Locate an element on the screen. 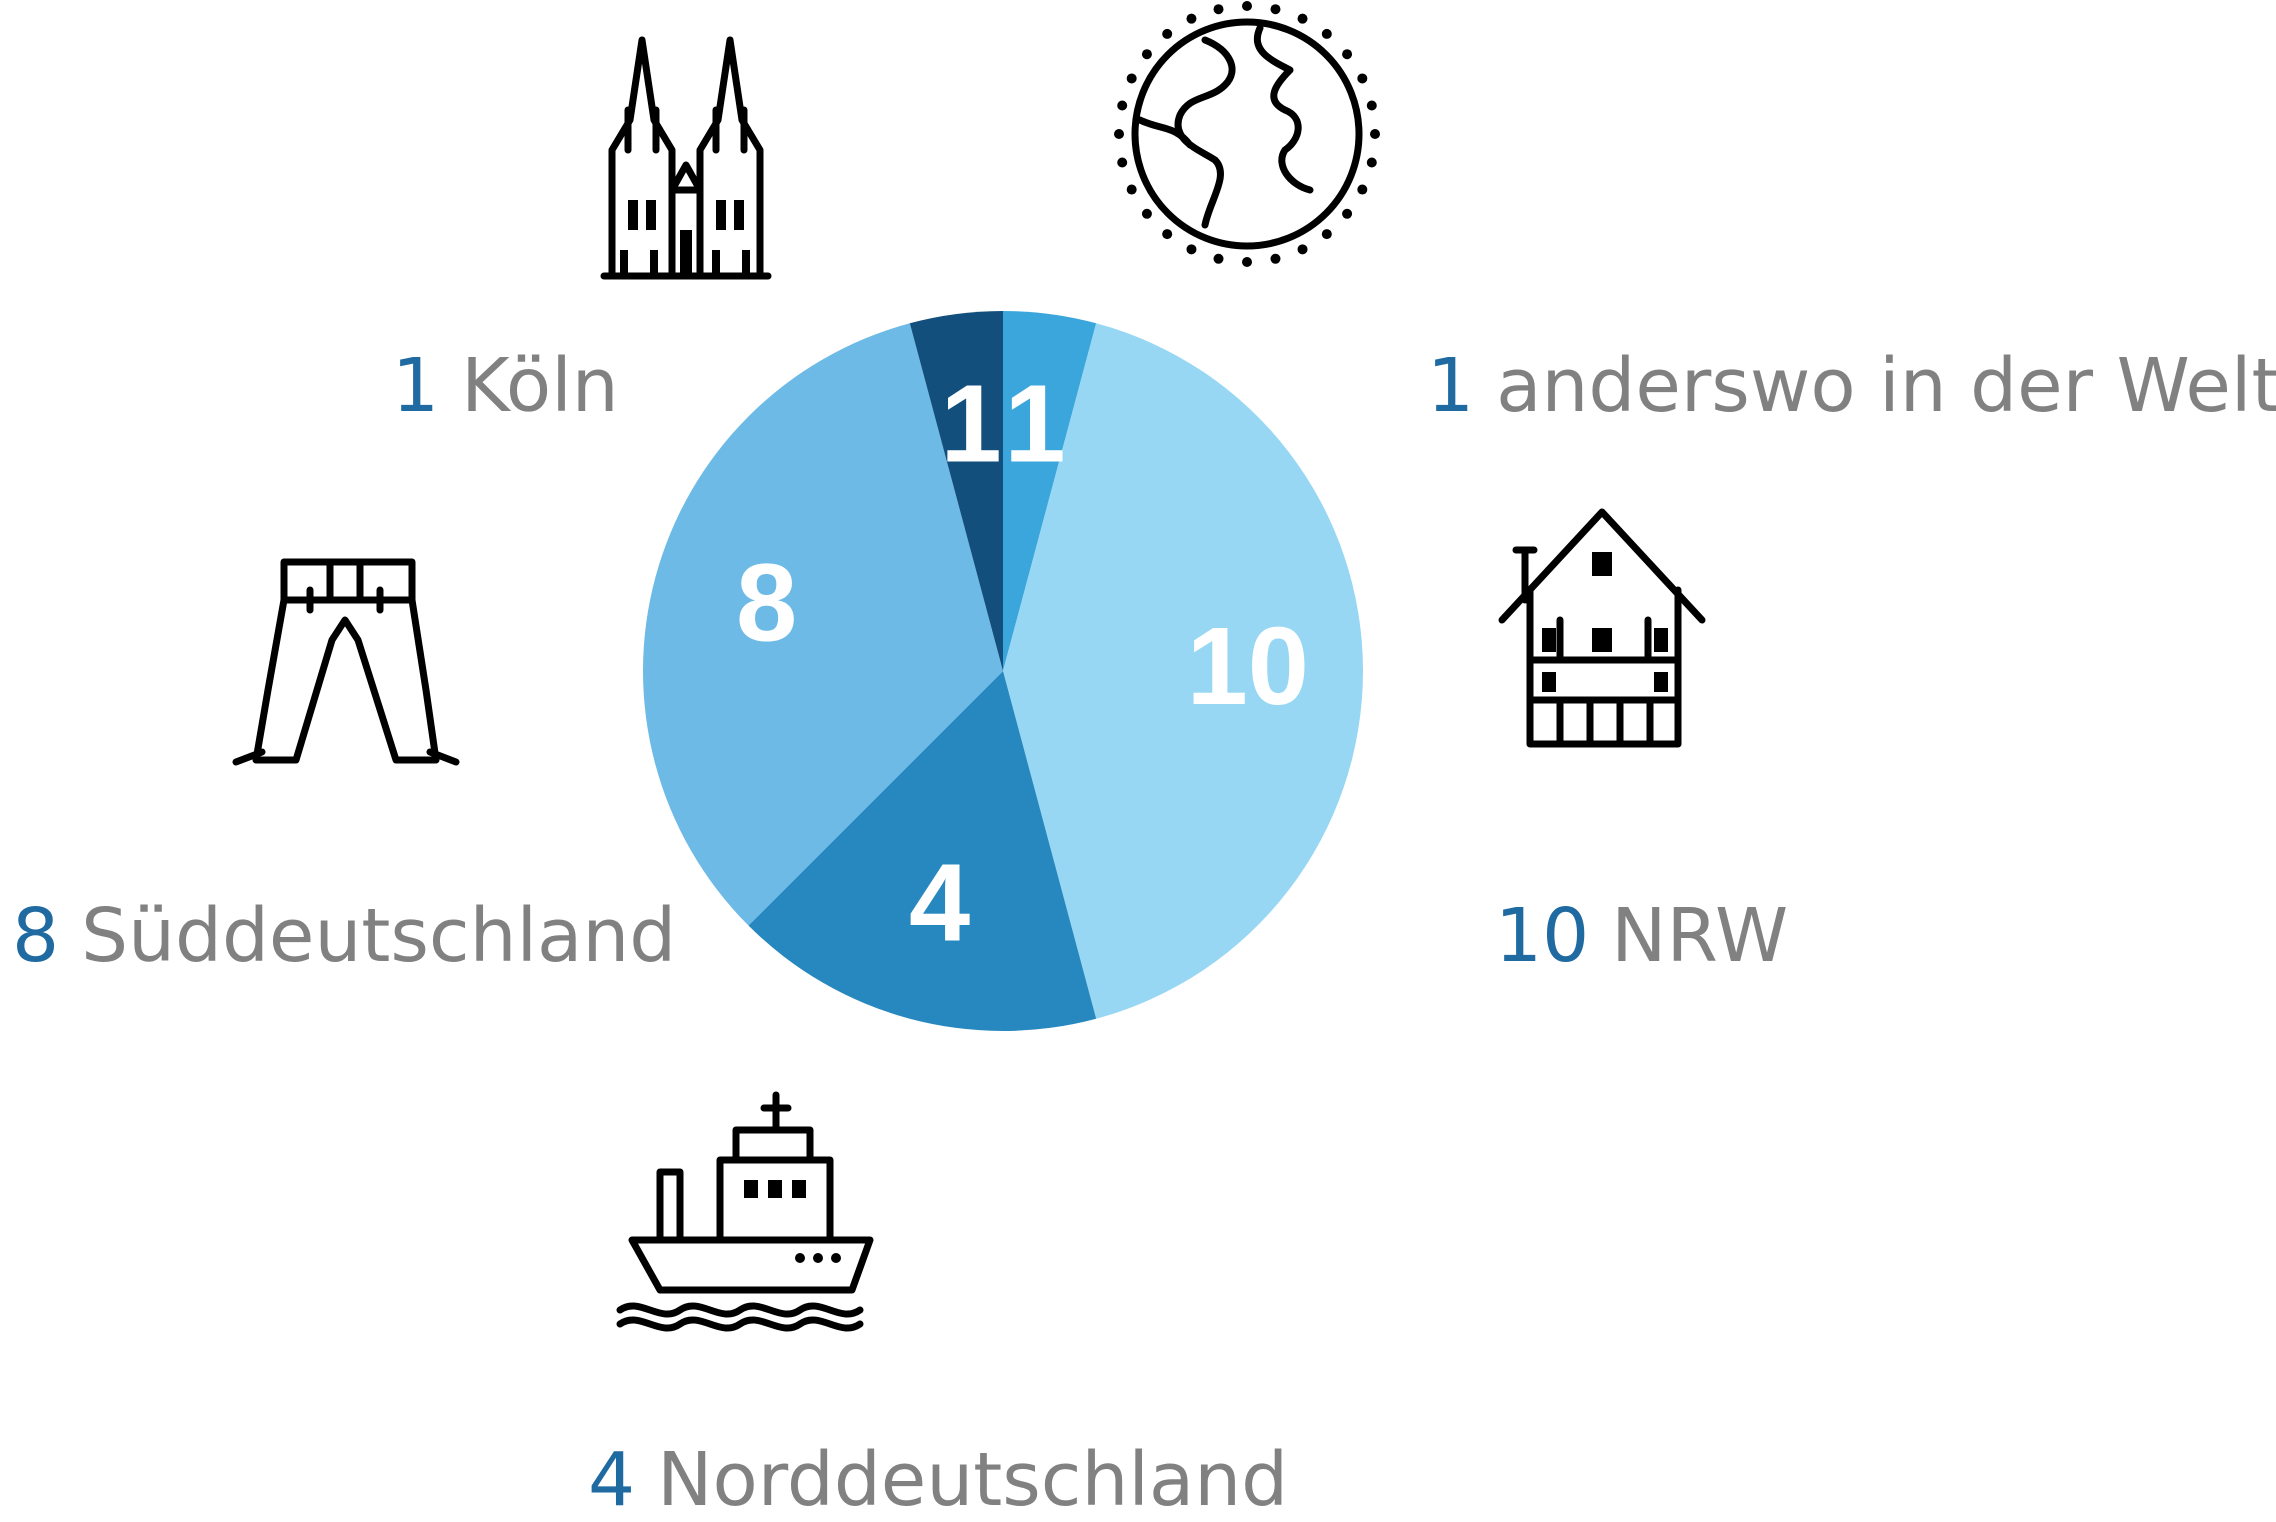 This screenshot has width=2276, height=1522. legend-label: 1 Köln is located at coordinates (505, 386).